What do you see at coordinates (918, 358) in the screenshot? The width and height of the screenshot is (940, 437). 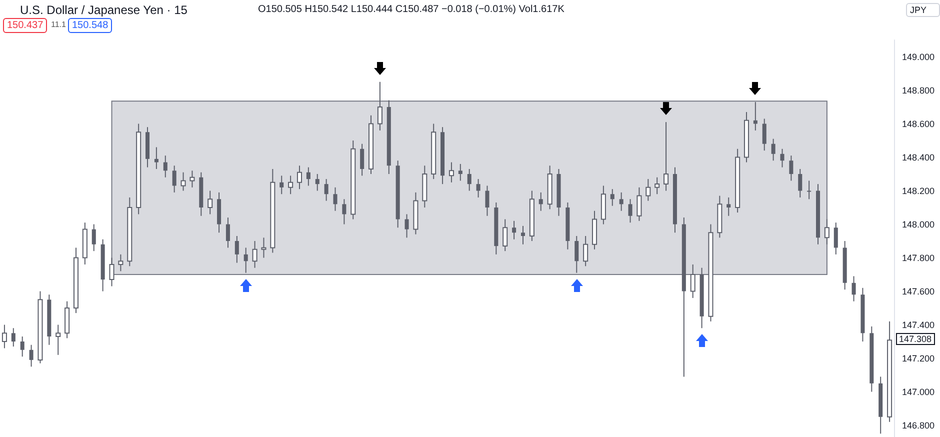 I see `y-tick-label: 147.200` at bounding box center [918, 358].